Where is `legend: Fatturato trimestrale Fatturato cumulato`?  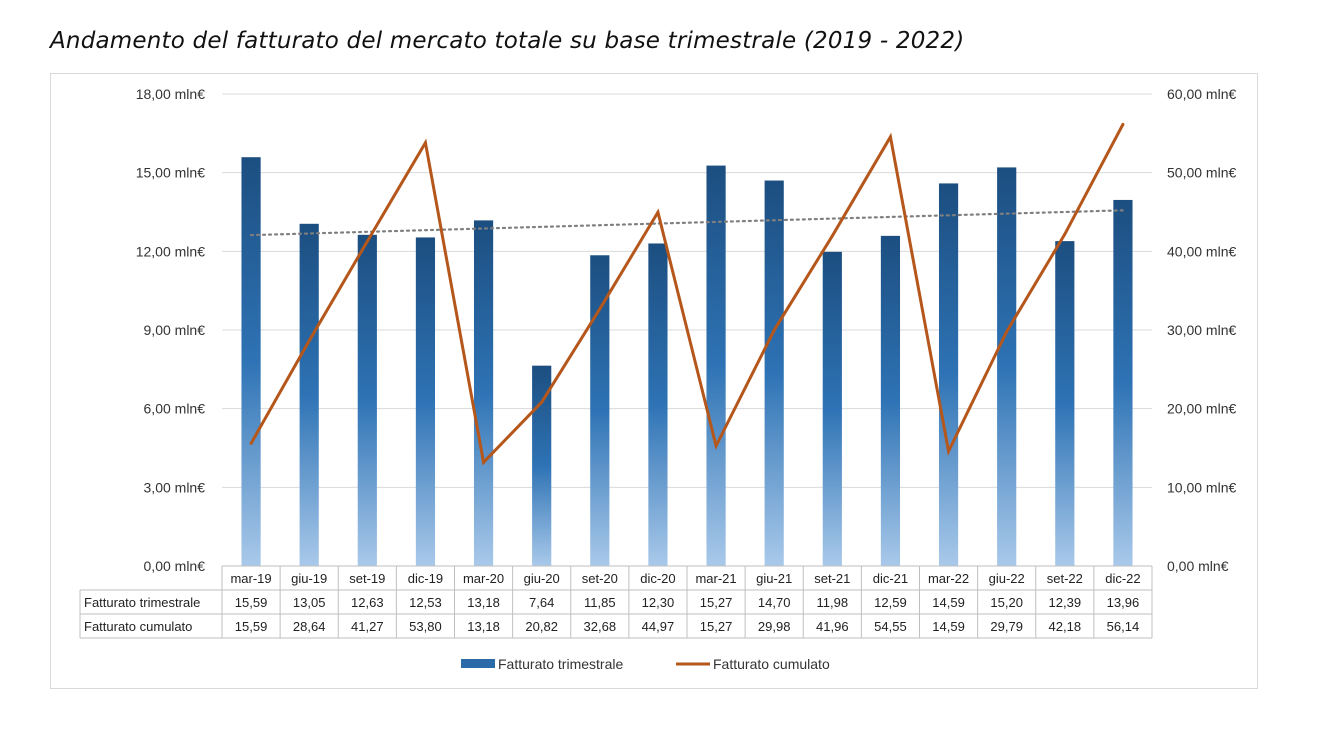 legend: Fatturato trimestrale Fatturato cumulato is located at coordinates (645, 664).